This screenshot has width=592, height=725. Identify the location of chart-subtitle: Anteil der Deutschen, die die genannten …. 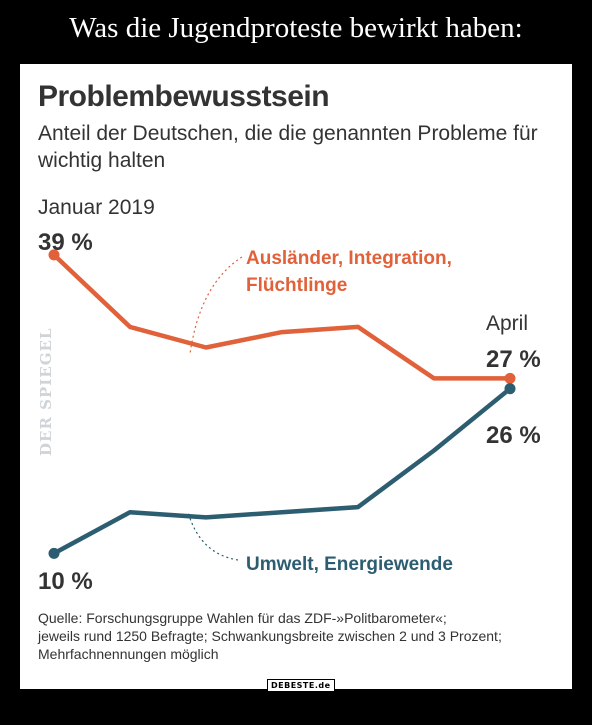
(288, 147).